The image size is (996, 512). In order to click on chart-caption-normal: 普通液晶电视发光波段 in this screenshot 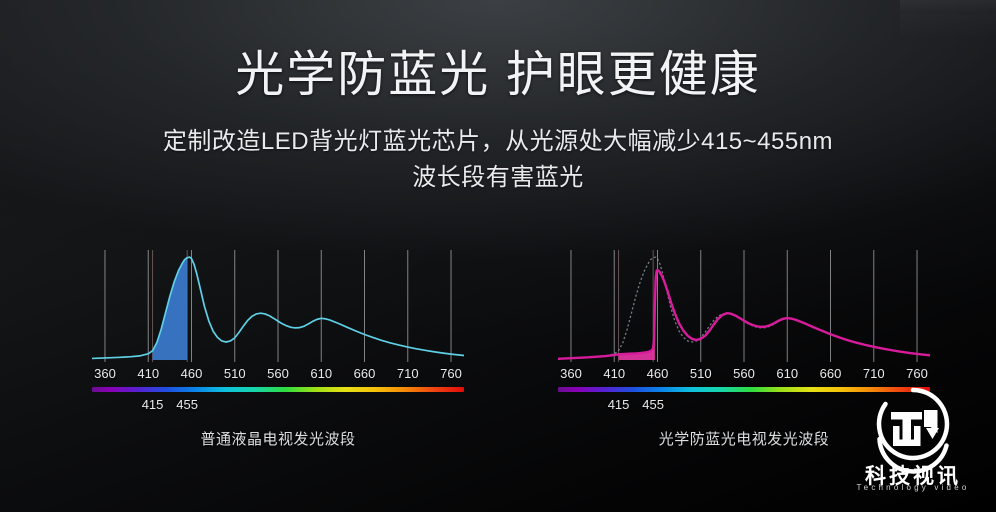, I will do `click(278, 439)`.